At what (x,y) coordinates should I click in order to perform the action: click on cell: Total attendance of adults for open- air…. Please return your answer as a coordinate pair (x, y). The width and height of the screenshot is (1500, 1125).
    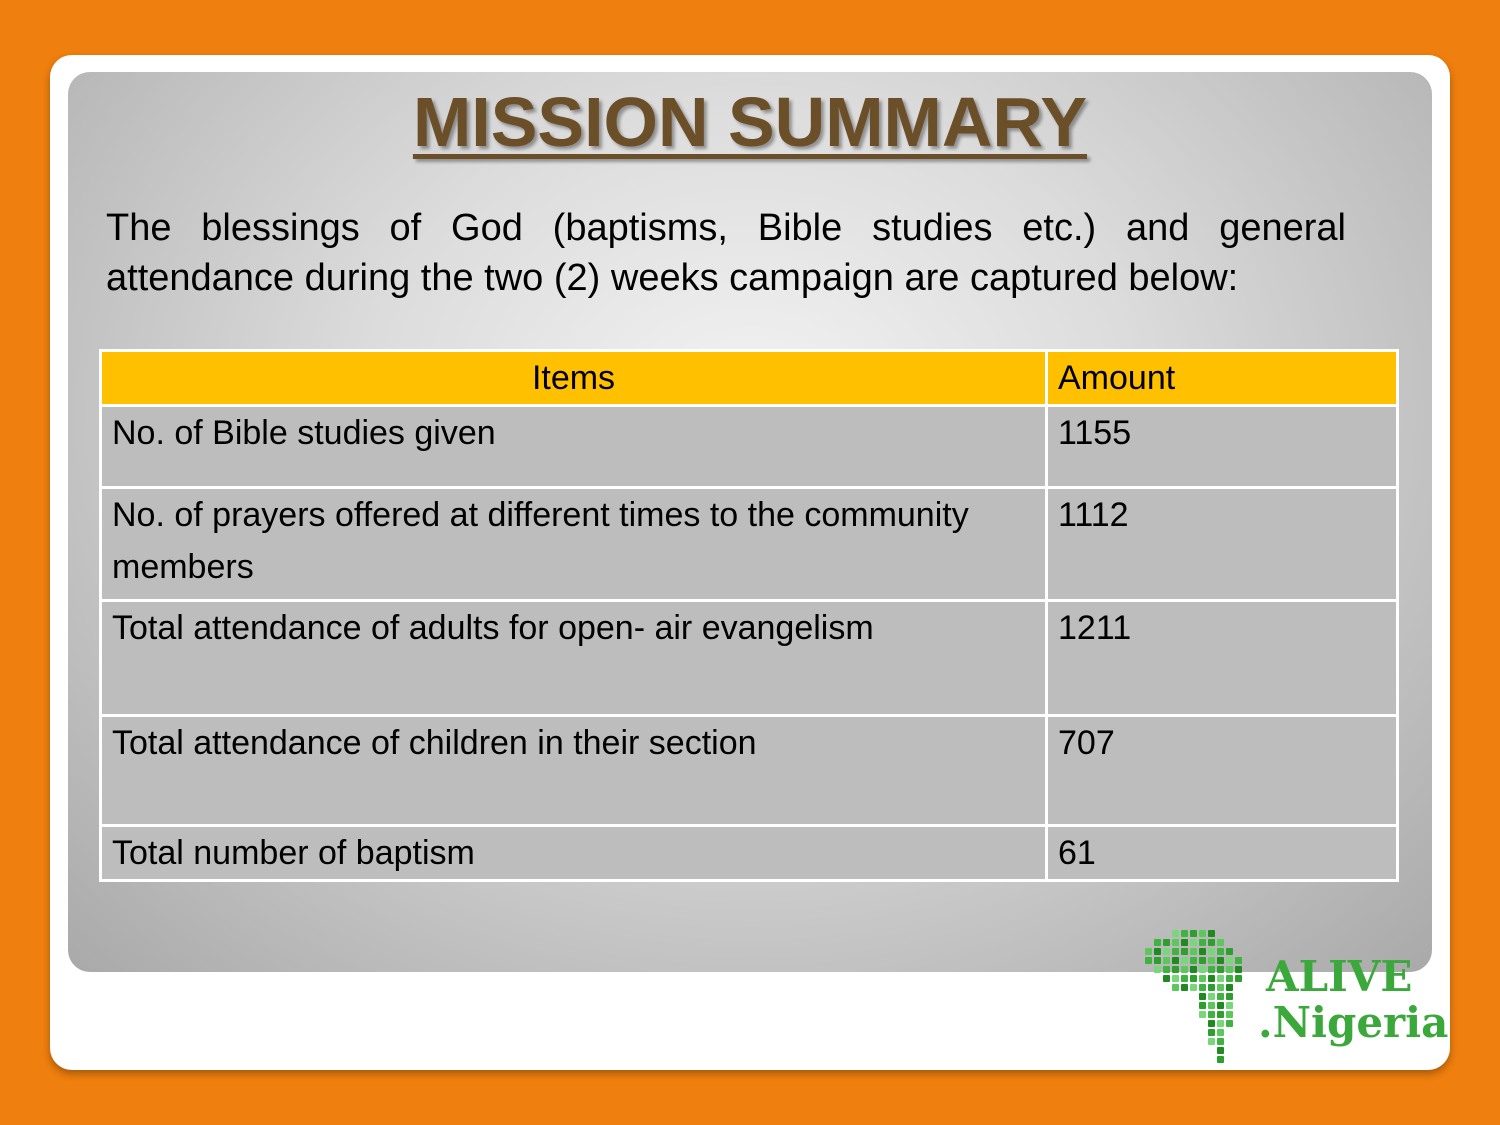
    Looking at the image, I should click on (573, 658).